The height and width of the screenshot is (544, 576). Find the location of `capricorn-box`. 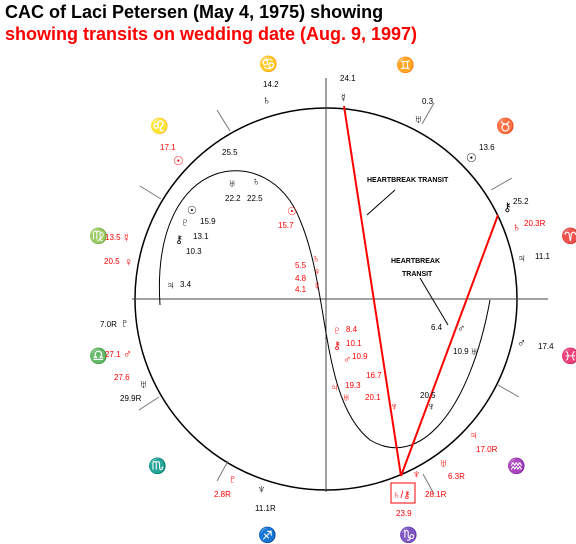

capricorn-box is located at coordinates (403, 493).